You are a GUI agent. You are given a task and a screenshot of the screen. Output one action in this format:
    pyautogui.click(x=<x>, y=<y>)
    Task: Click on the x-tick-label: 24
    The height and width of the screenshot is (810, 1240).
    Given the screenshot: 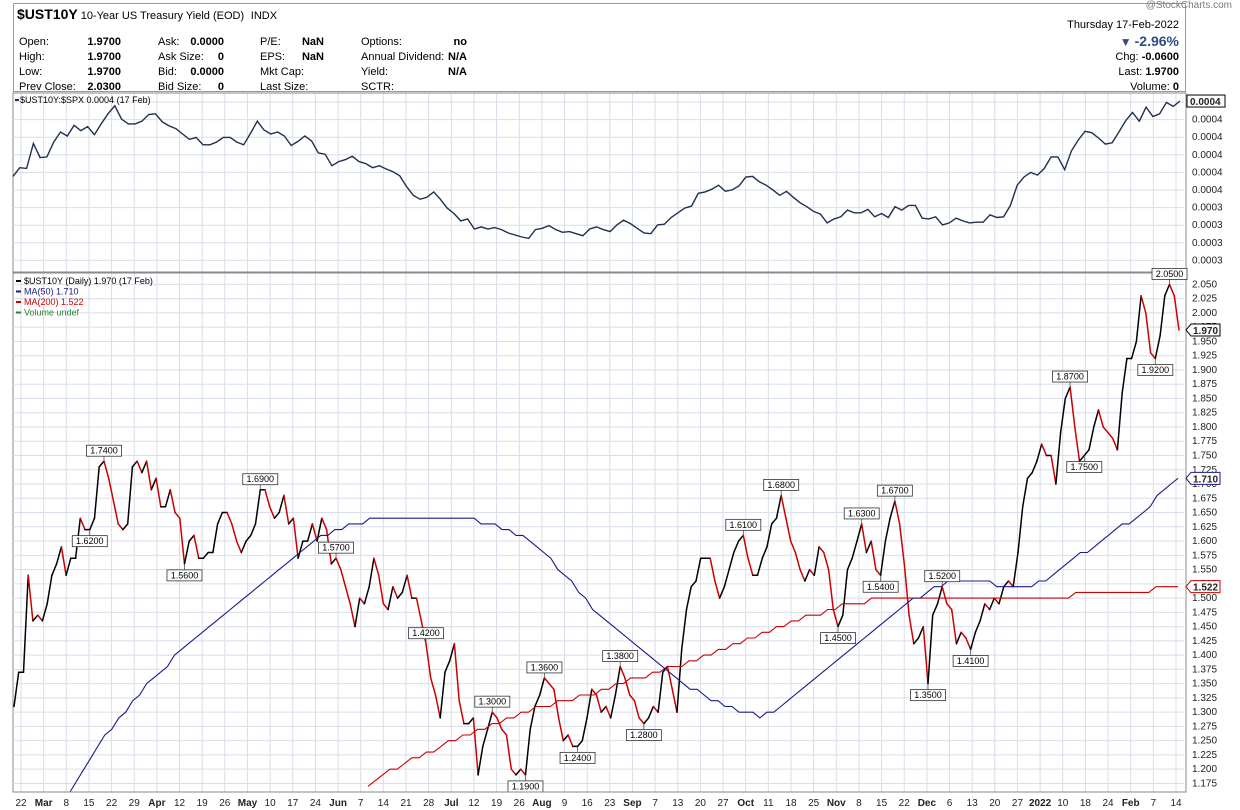 What is the action you would take?
    pyautogui.click(x=316, y=803)
    